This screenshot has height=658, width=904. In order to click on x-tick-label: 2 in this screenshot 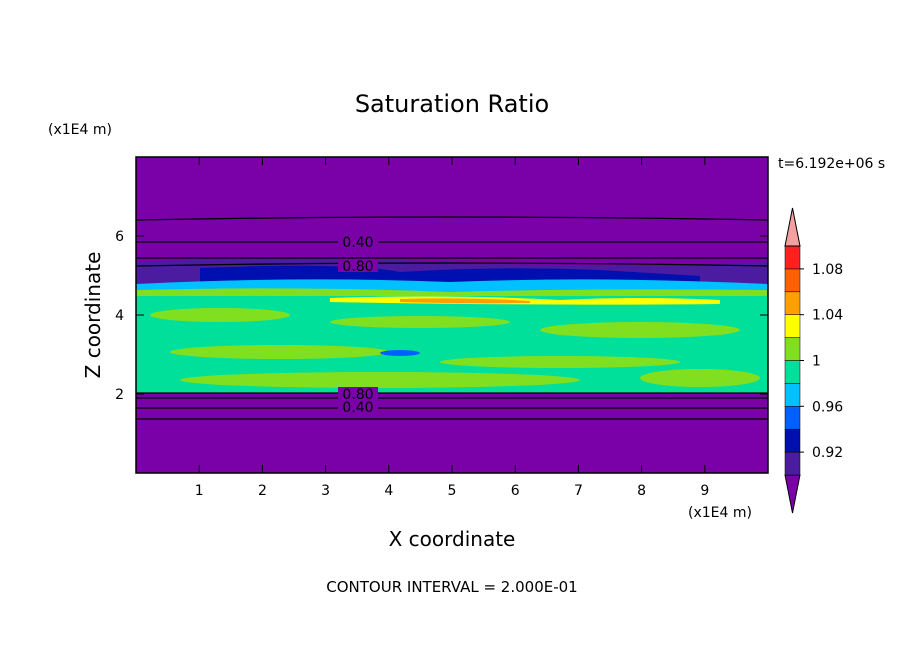, I will do `click(262, 491)`.